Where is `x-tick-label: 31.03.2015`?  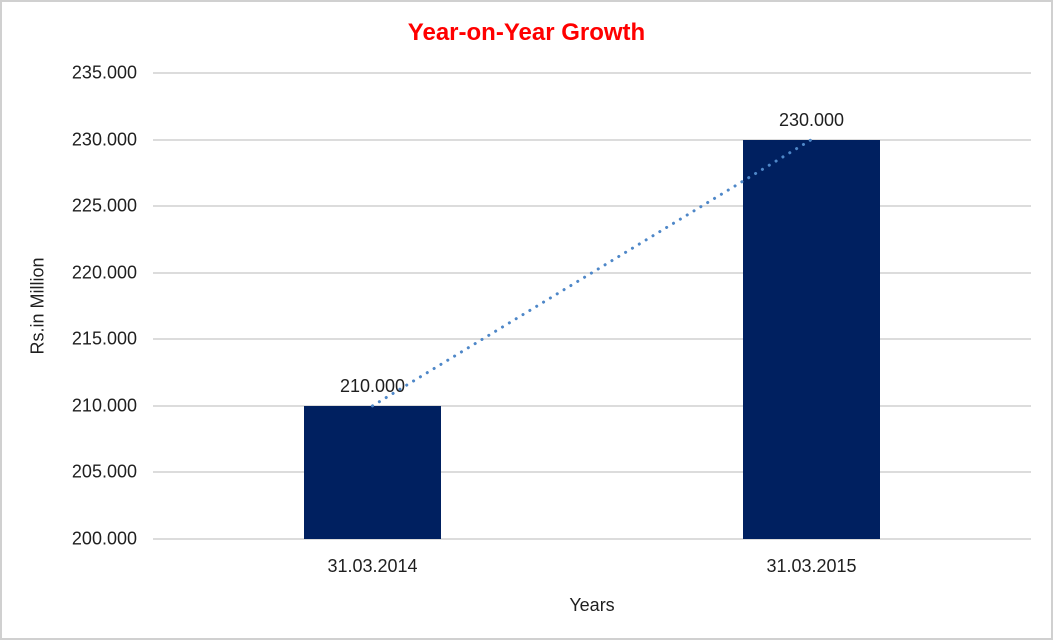
x-tick-label: 31.03.2015 is located at coordinates (811, 566).